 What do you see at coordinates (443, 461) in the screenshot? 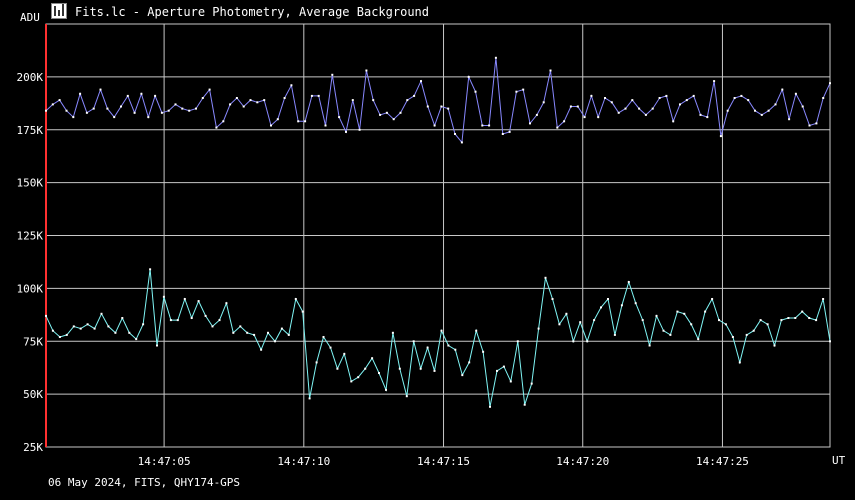
I see `x-tick-label: 14:47:15` at bounding box center [443, 461].